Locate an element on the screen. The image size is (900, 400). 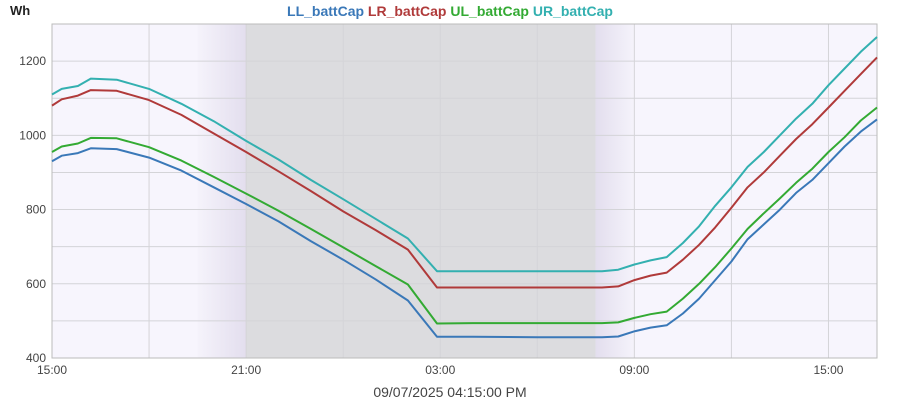
legend-entry-UR_battCap: UR_battCap is located at coordinates (571, 11).